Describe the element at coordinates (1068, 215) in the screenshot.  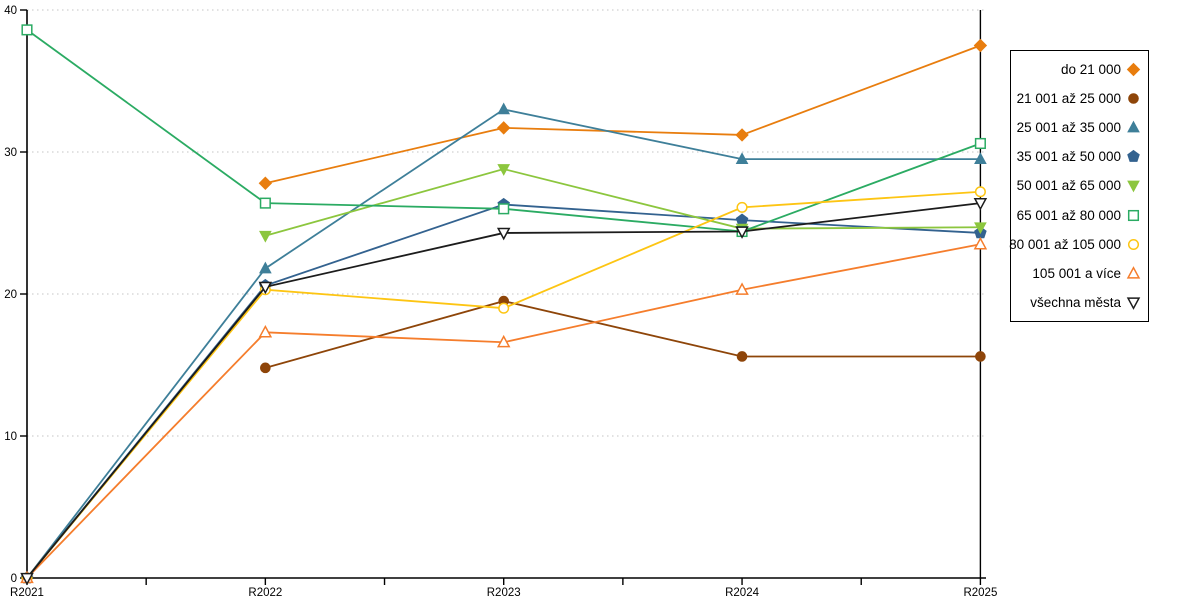
I see `legend-label: 65 001 až 80 000` at that location.